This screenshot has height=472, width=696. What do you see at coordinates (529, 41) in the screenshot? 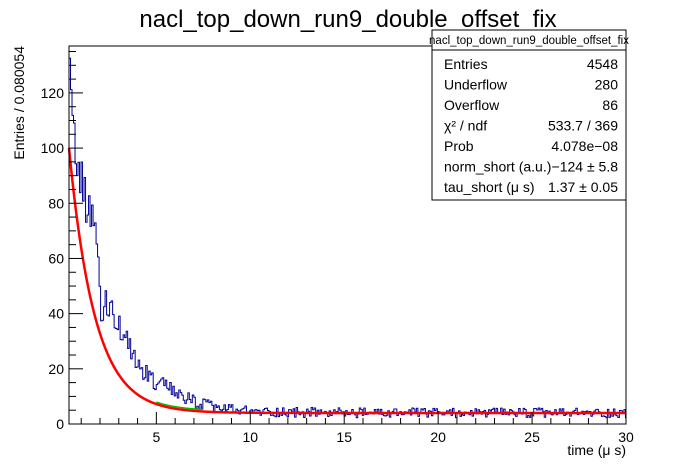
I see `stats-box-title: nacl_top_down_run9_double_offset_fix` at bounding box center [529, 41].